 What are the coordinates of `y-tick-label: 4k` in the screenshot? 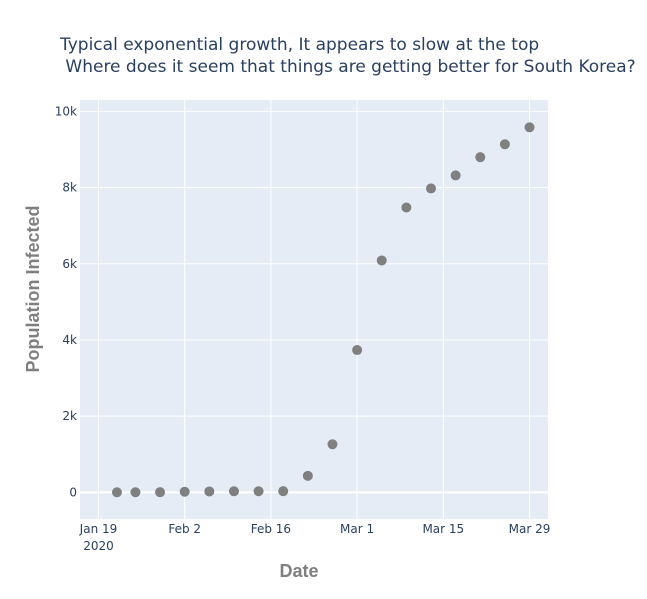 It's located at (69, 340).